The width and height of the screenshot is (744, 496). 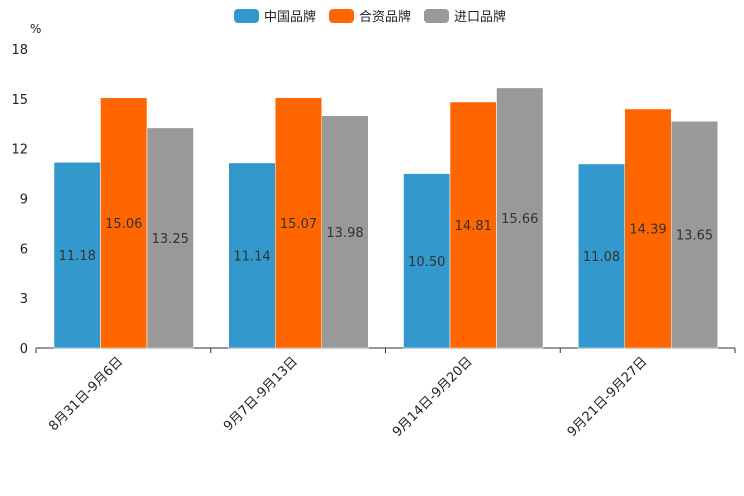 I want to click on data-label-2-2: 15.07, so click(x=298, y=224).